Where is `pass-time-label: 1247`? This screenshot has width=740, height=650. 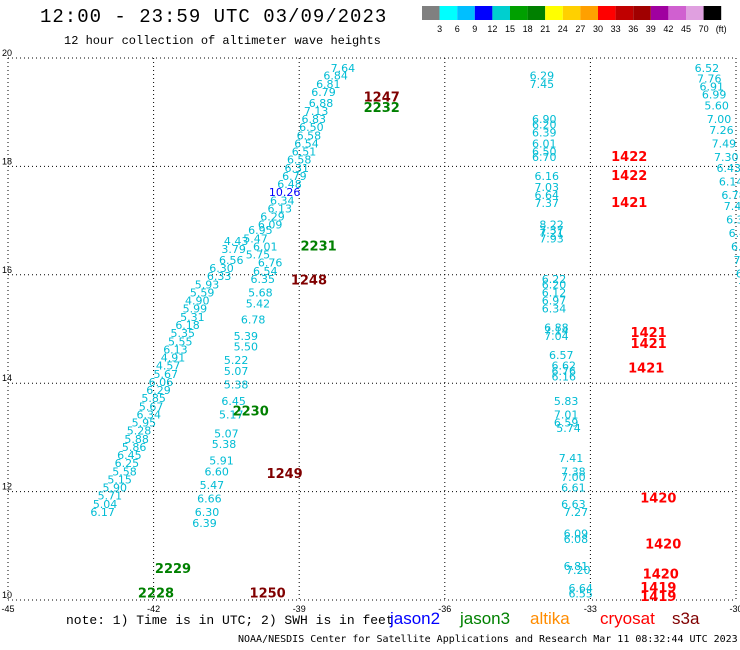
pass-time-label: 1247 is located at coordinates (382, 97).